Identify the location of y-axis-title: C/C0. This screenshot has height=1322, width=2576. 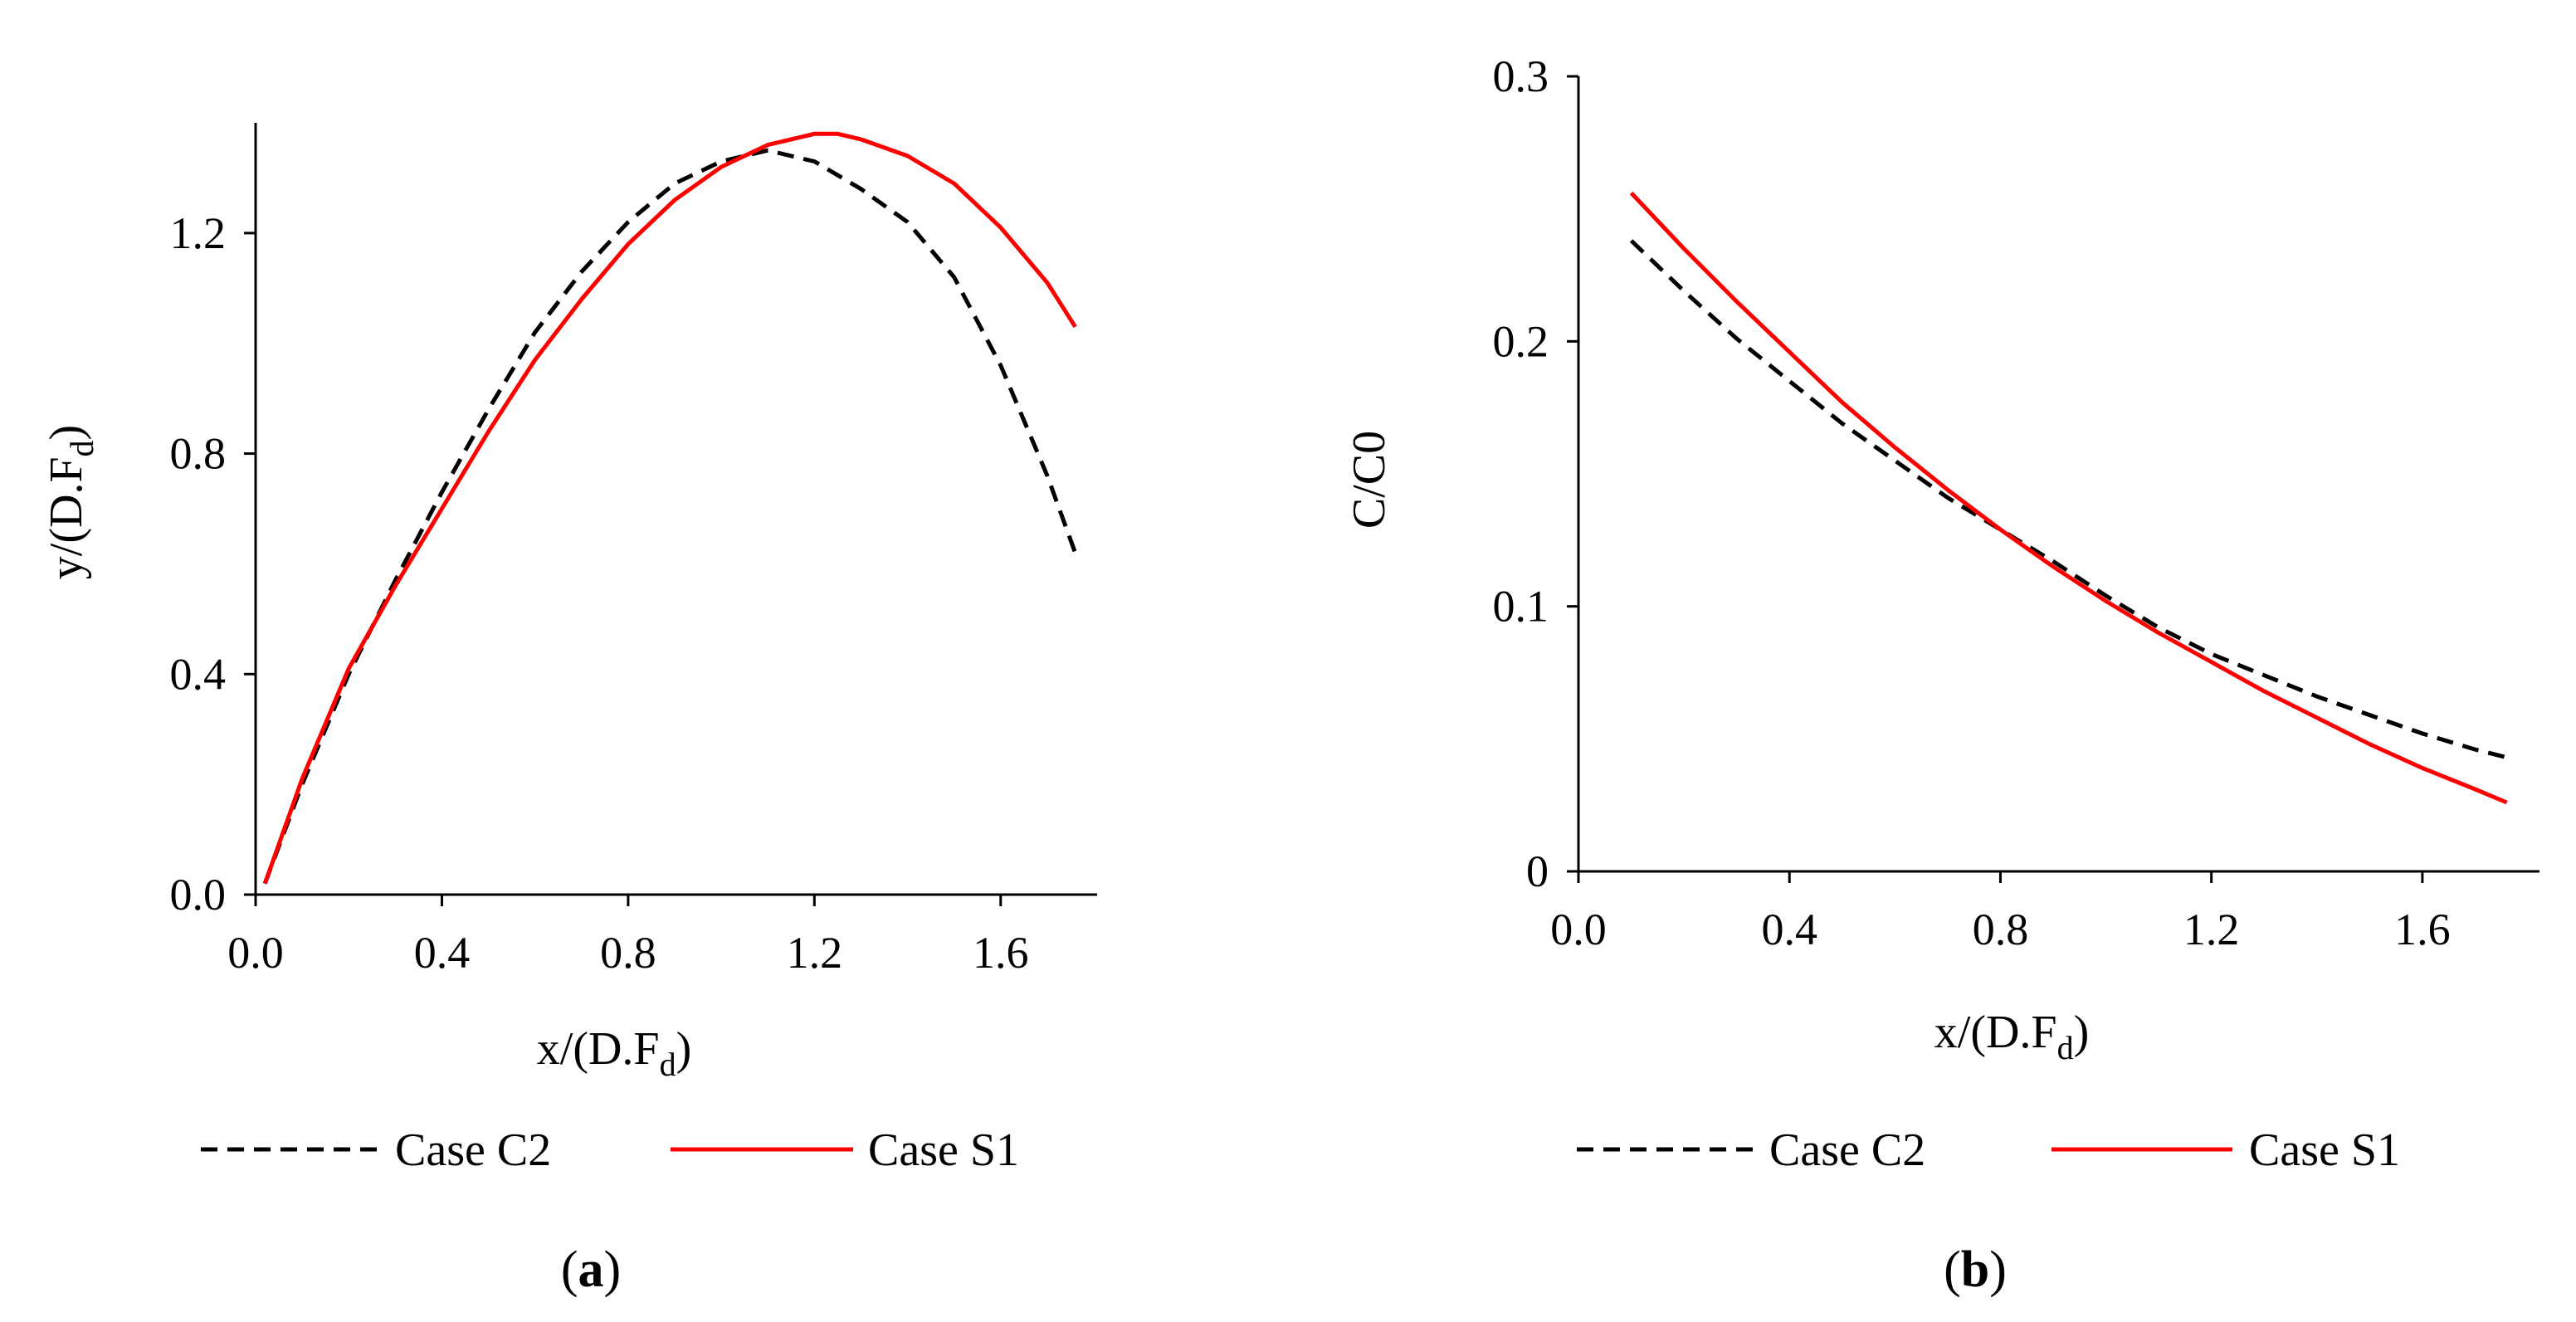
(1369, 480).